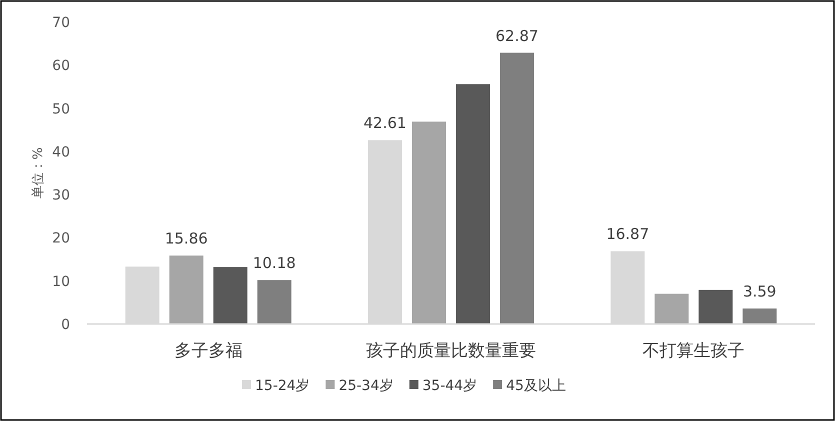 Image resolution: width=835 pixels, height=421 pixels. Describe the element at coordinates (61, 282) in the screenshot. I see `y-tick-label: 10` at that location.